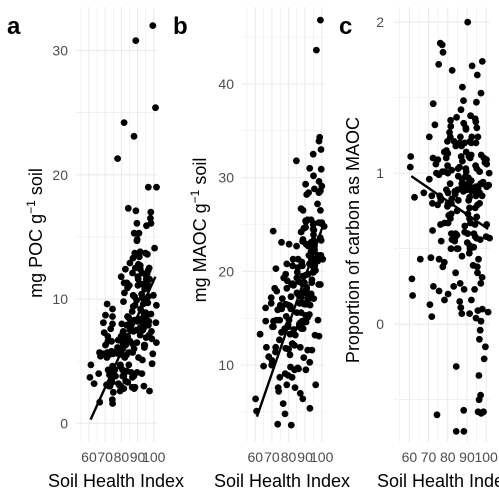 The width and height of the screenshot is (499, 504). What do you see at coordinates (353, 240) in the screenshot?
I see `y-axis-label-c: Proportion of carbon as MAOC` at bounding box center [353, 240].